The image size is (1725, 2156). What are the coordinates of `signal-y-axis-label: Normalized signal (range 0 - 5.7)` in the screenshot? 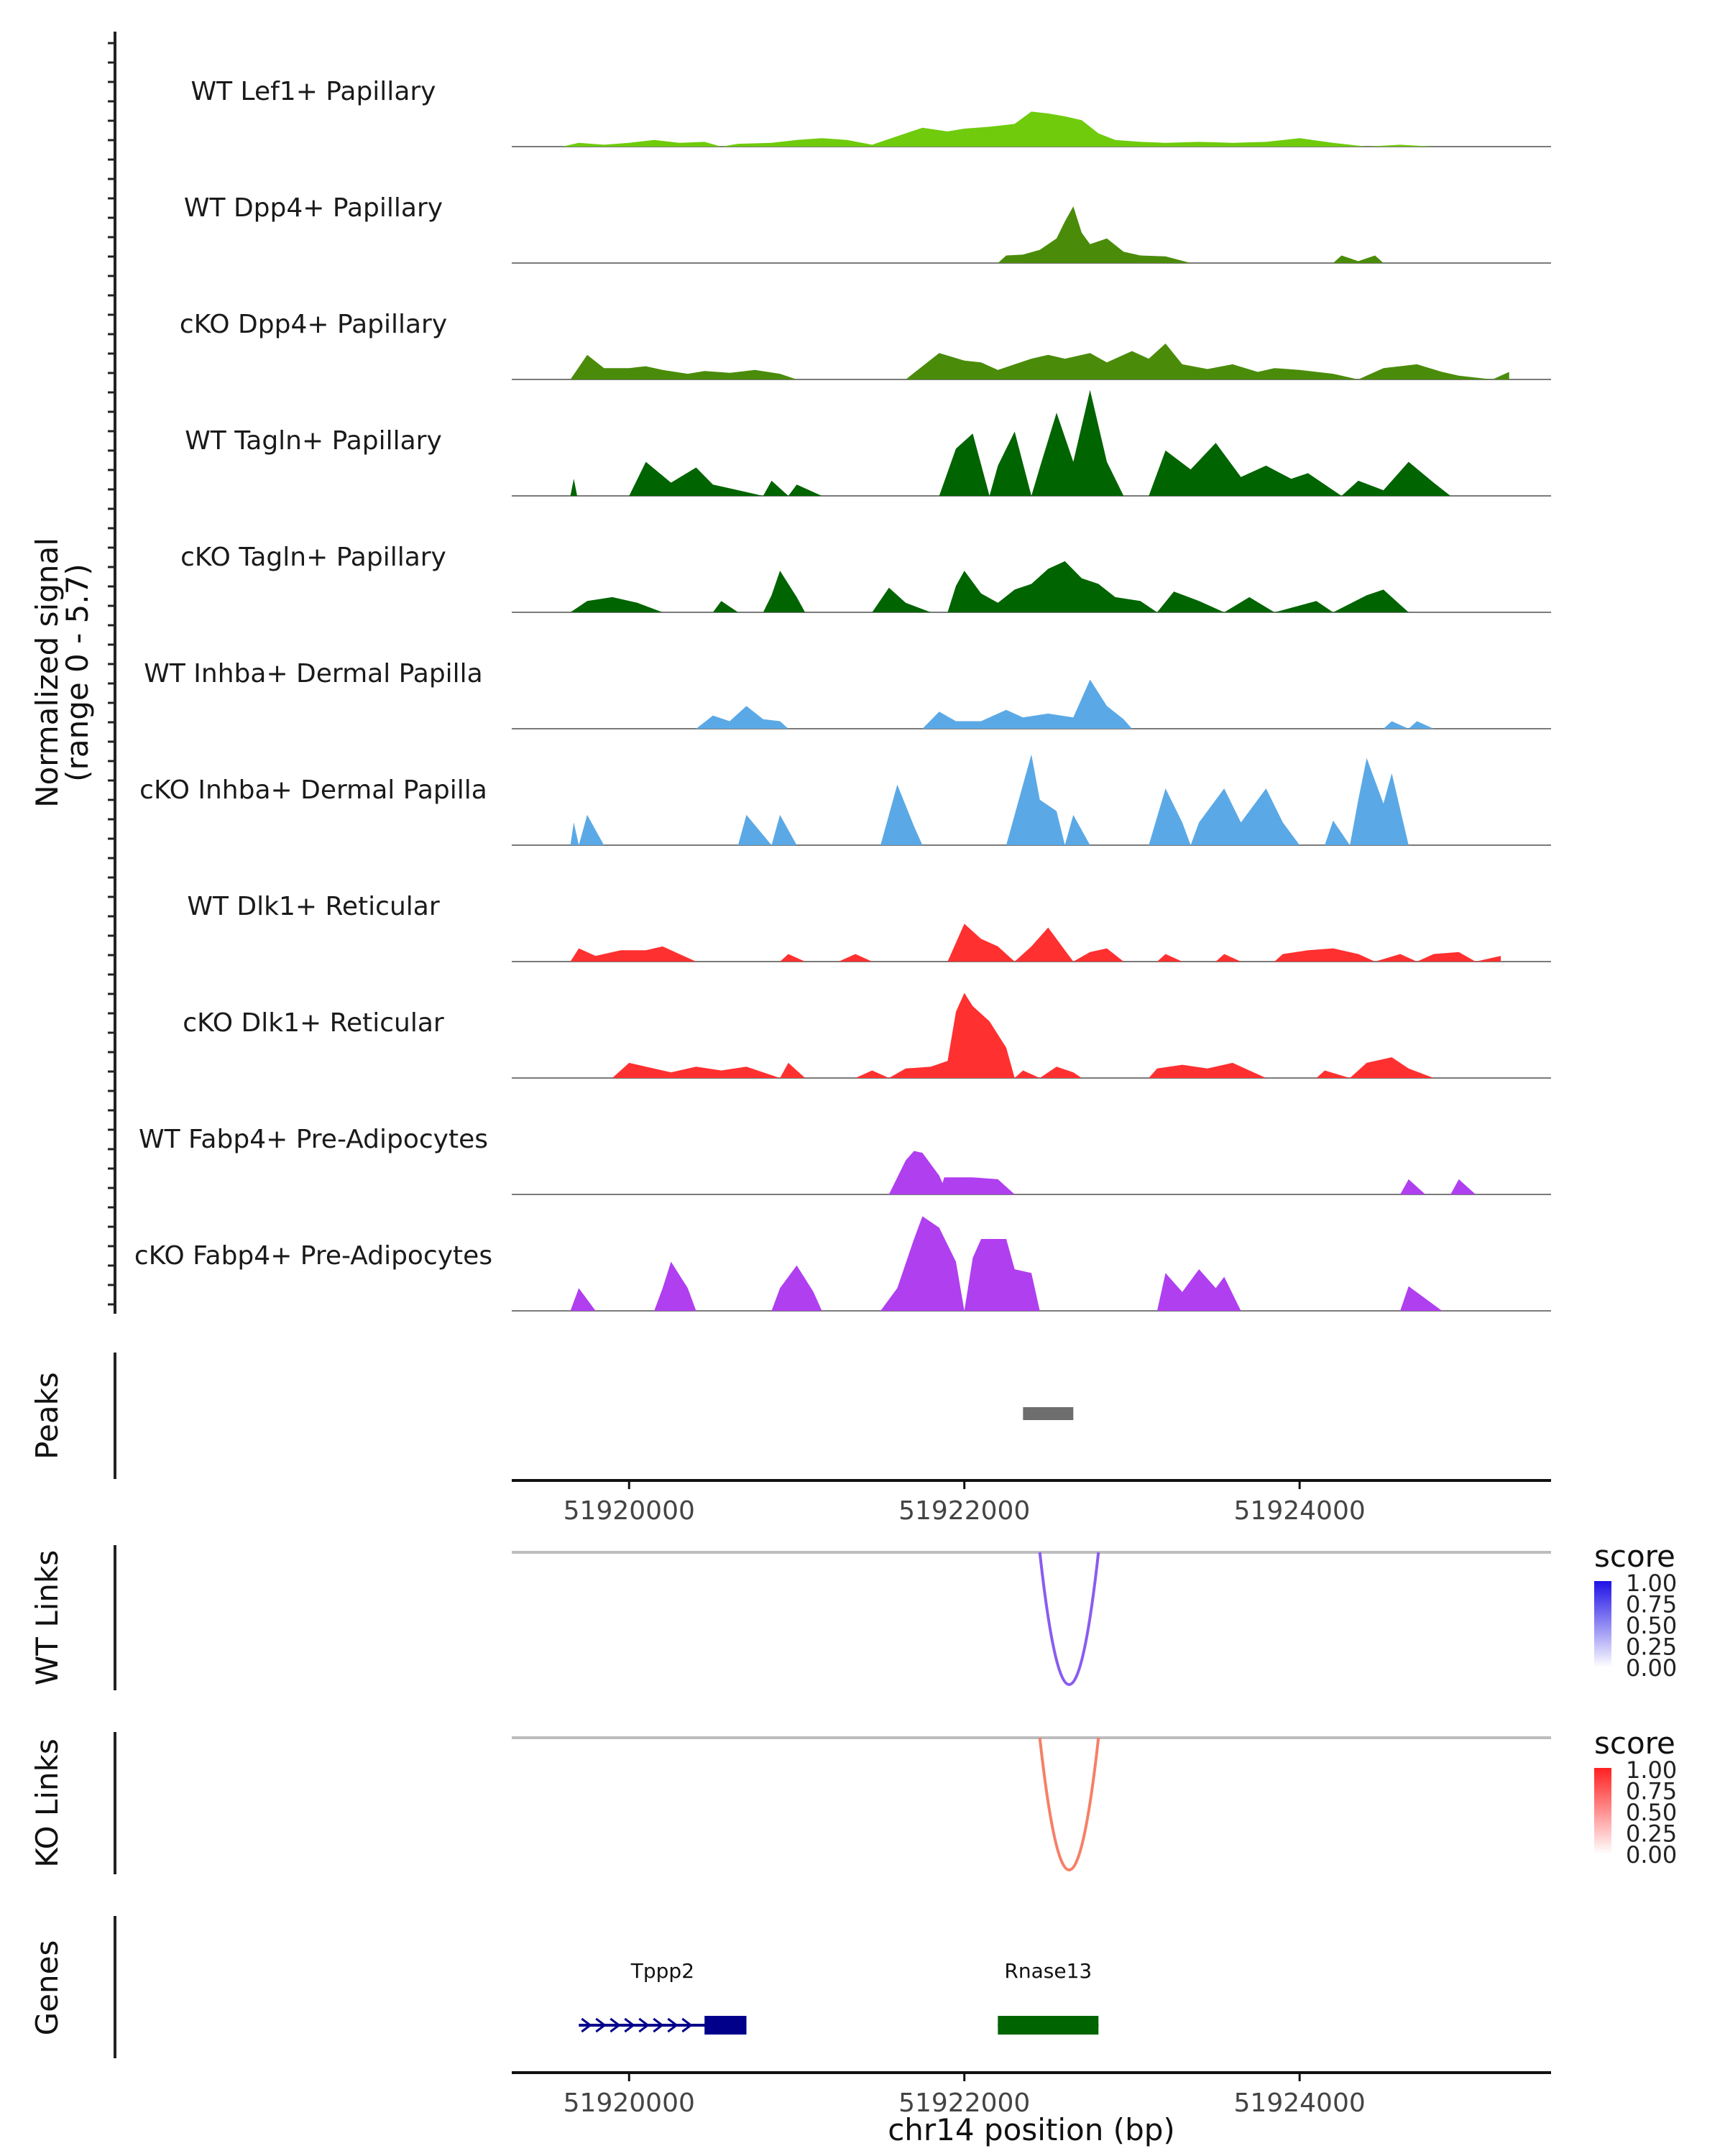 It's located at (62, 673).